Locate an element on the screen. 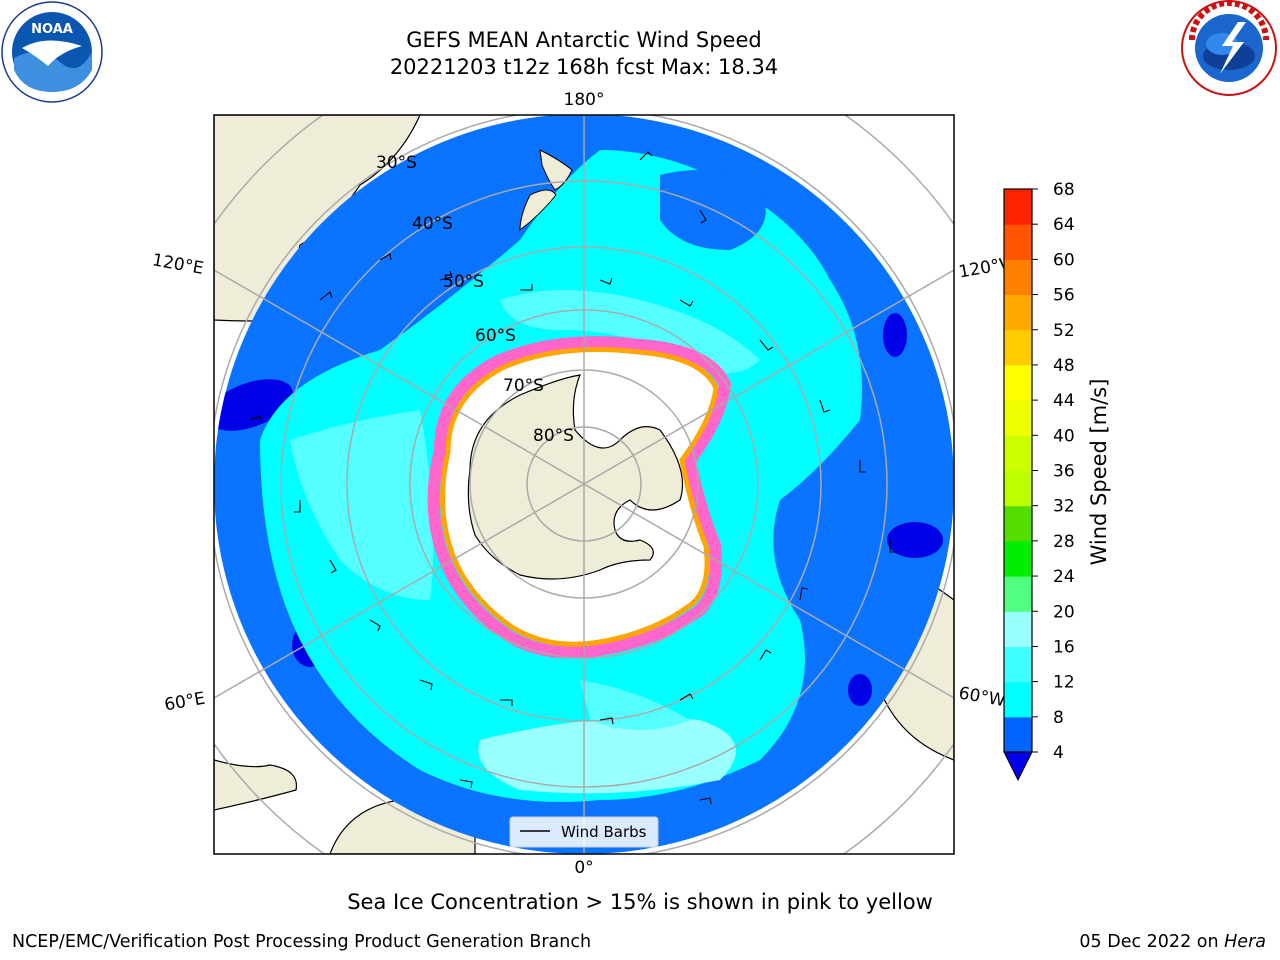 This screenshot has height=960, width=1280. nws-logo-icon is located at coordinates (1229, 48).